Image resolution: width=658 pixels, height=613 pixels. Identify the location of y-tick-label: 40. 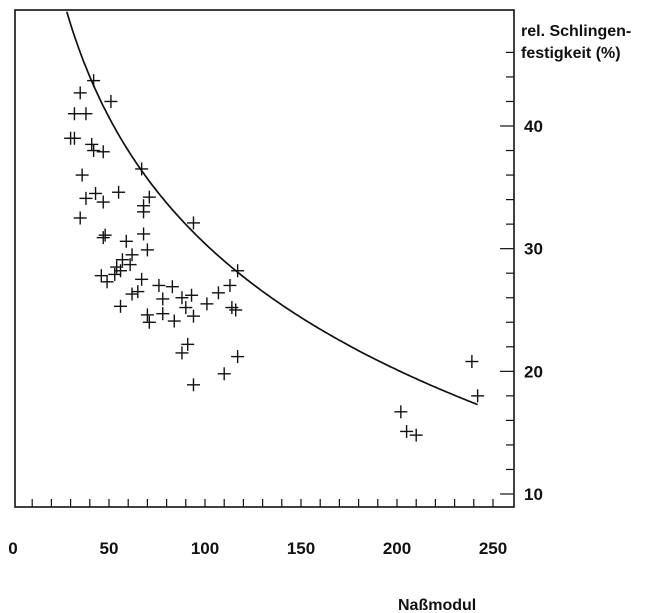
(533, 126).